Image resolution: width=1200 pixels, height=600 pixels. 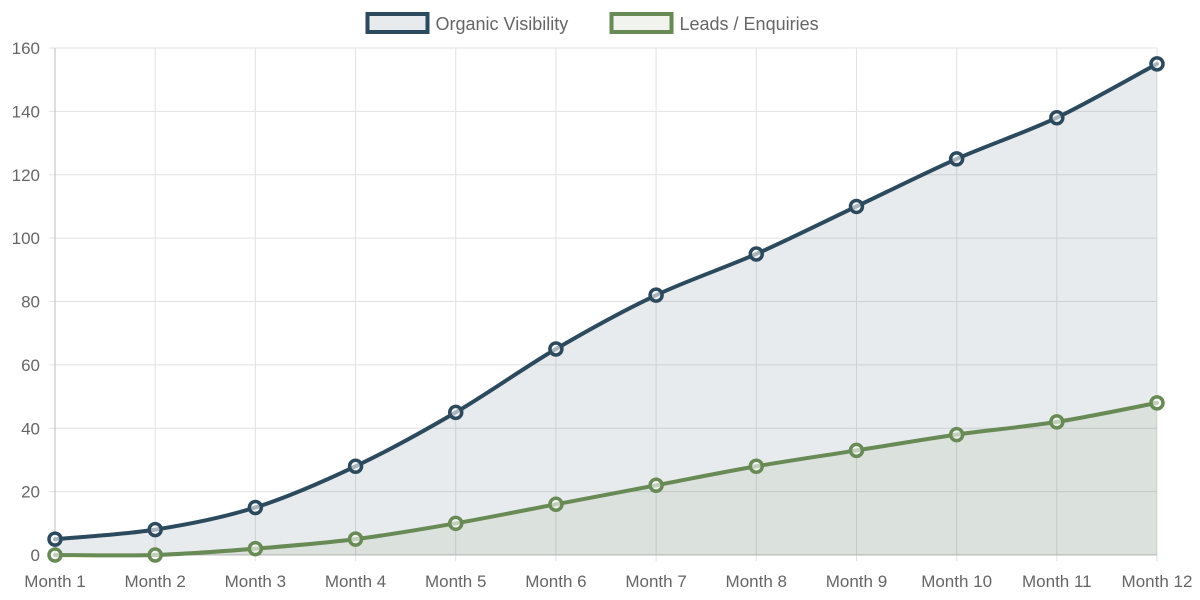 What do you see at coordinates (30, 302) in the screenshot?
I see `y-tick-label: 80` at bounding box center [30, 302].